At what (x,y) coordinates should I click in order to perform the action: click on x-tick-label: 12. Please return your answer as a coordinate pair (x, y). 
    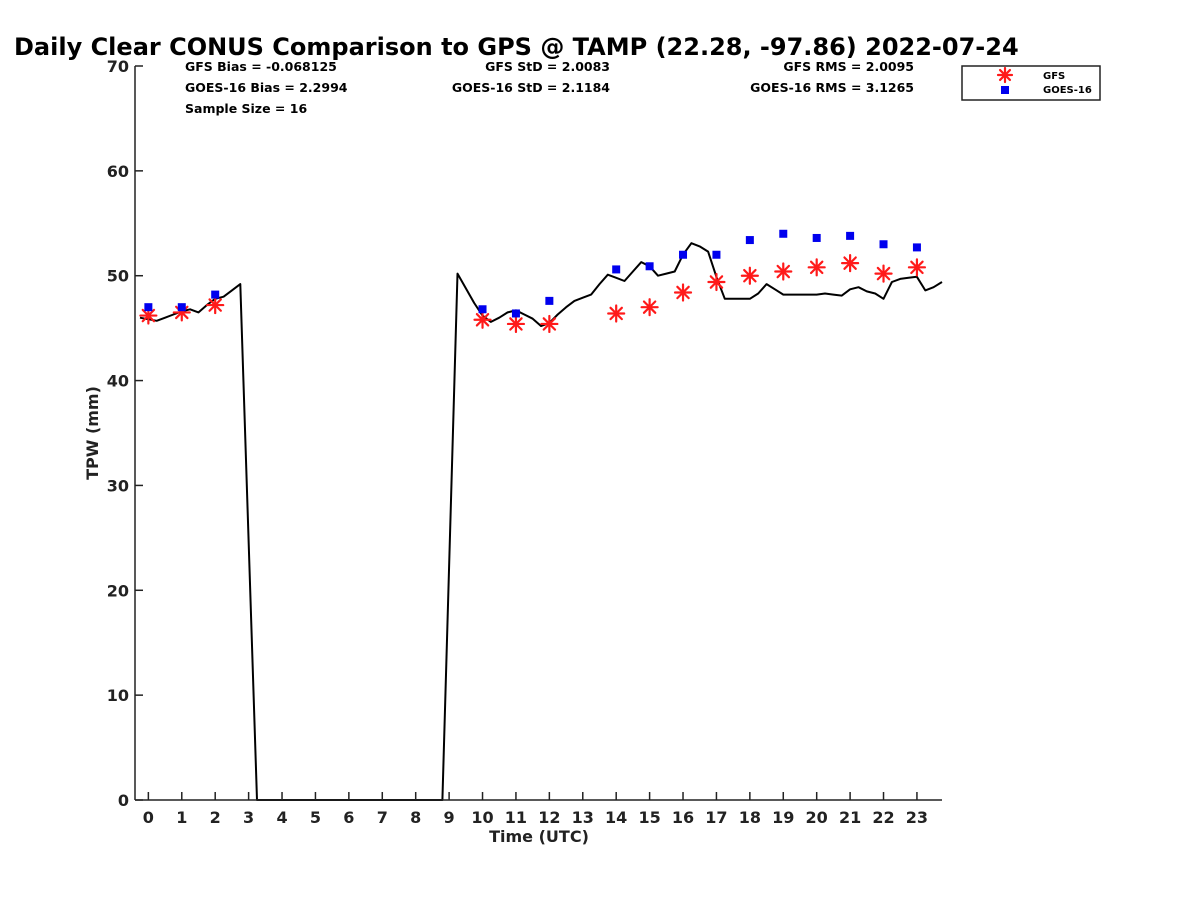
    Looking at the image, I should click on (549, 817).